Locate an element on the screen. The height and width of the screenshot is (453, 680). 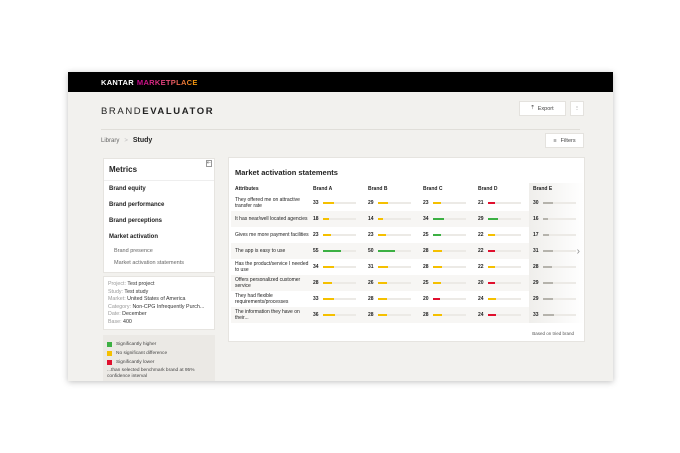
value: 25 is located at coordinates (426, 282).